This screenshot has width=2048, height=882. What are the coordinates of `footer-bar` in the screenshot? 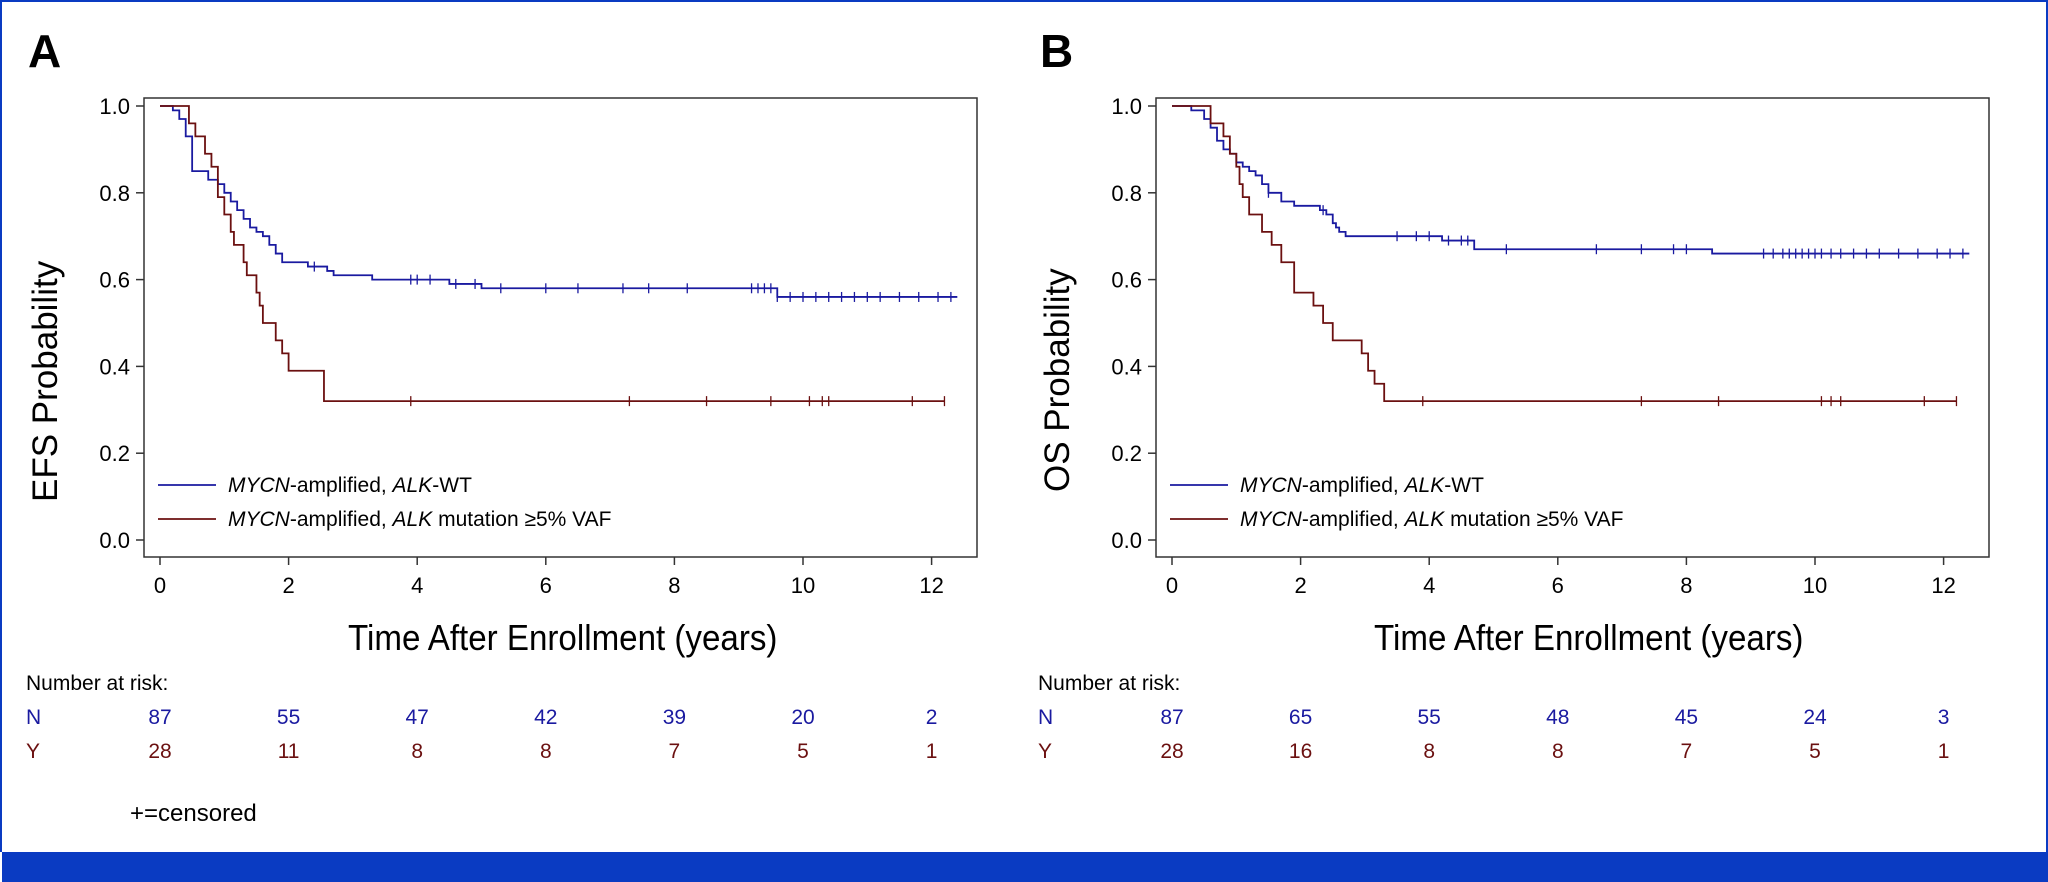 It's located at (1025, 867).